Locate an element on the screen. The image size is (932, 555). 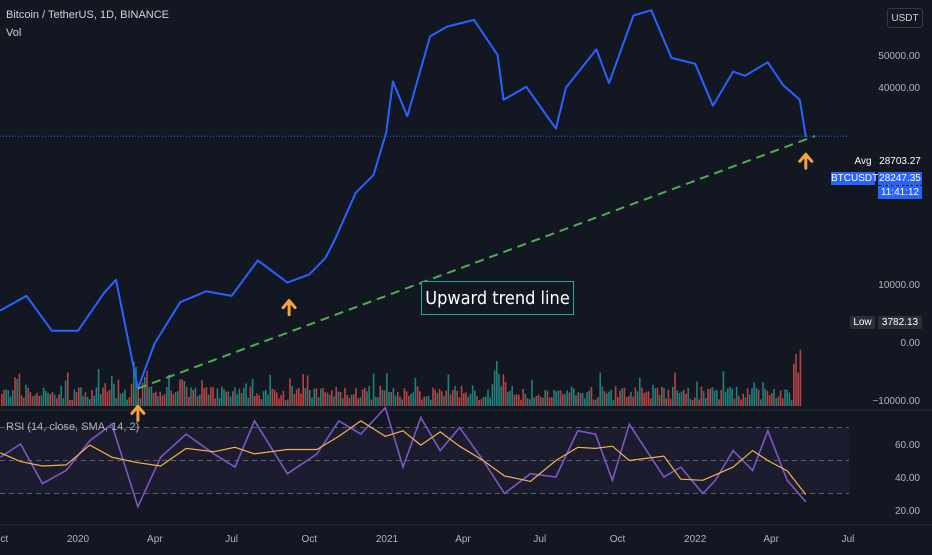
volume-label: Vol is located at coordinates (14, 33).